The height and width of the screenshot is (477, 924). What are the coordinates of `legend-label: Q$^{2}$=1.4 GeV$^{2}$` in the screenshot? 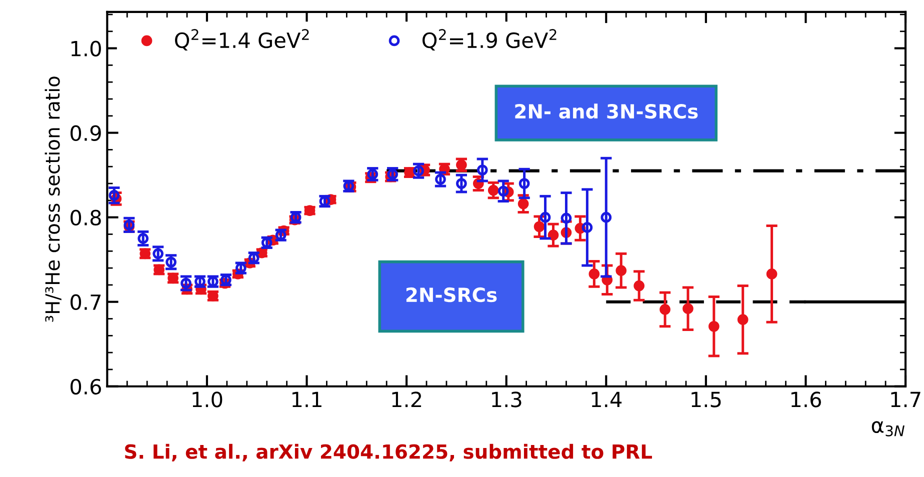 It's located at (242, 40).